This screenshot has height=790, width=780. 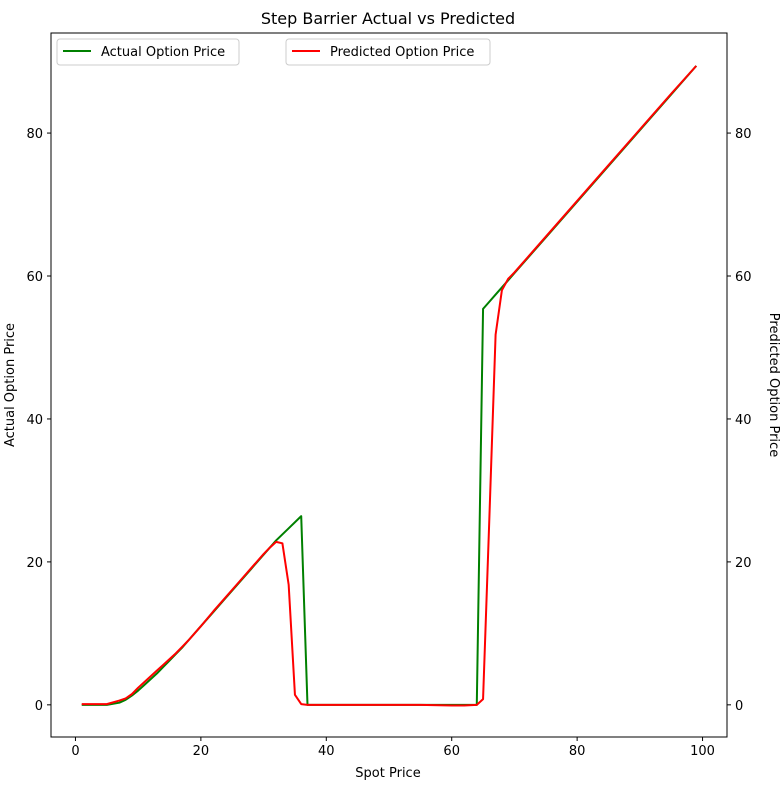 I want to click on legend-actual-label: Actual Option Price, so click(x=163, y=52).